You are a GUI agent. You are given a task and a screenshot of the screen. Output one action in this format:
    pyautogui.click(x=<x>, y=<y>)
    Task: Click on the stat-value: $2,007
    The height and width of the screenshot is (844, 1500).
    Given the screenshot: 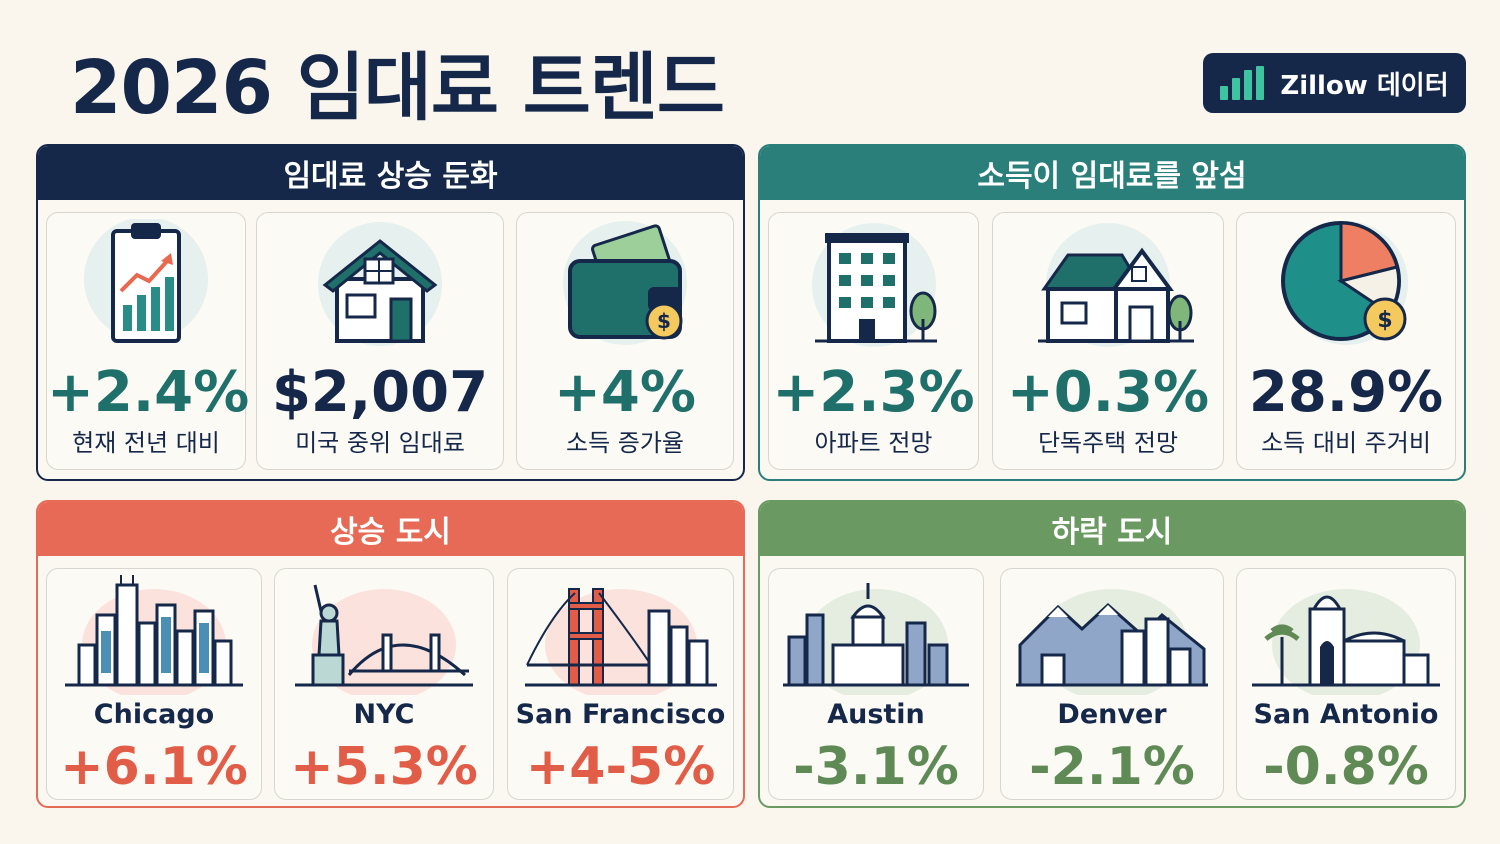 What is the action you would take?
    pyautogui.click(x=380, y=392)
    